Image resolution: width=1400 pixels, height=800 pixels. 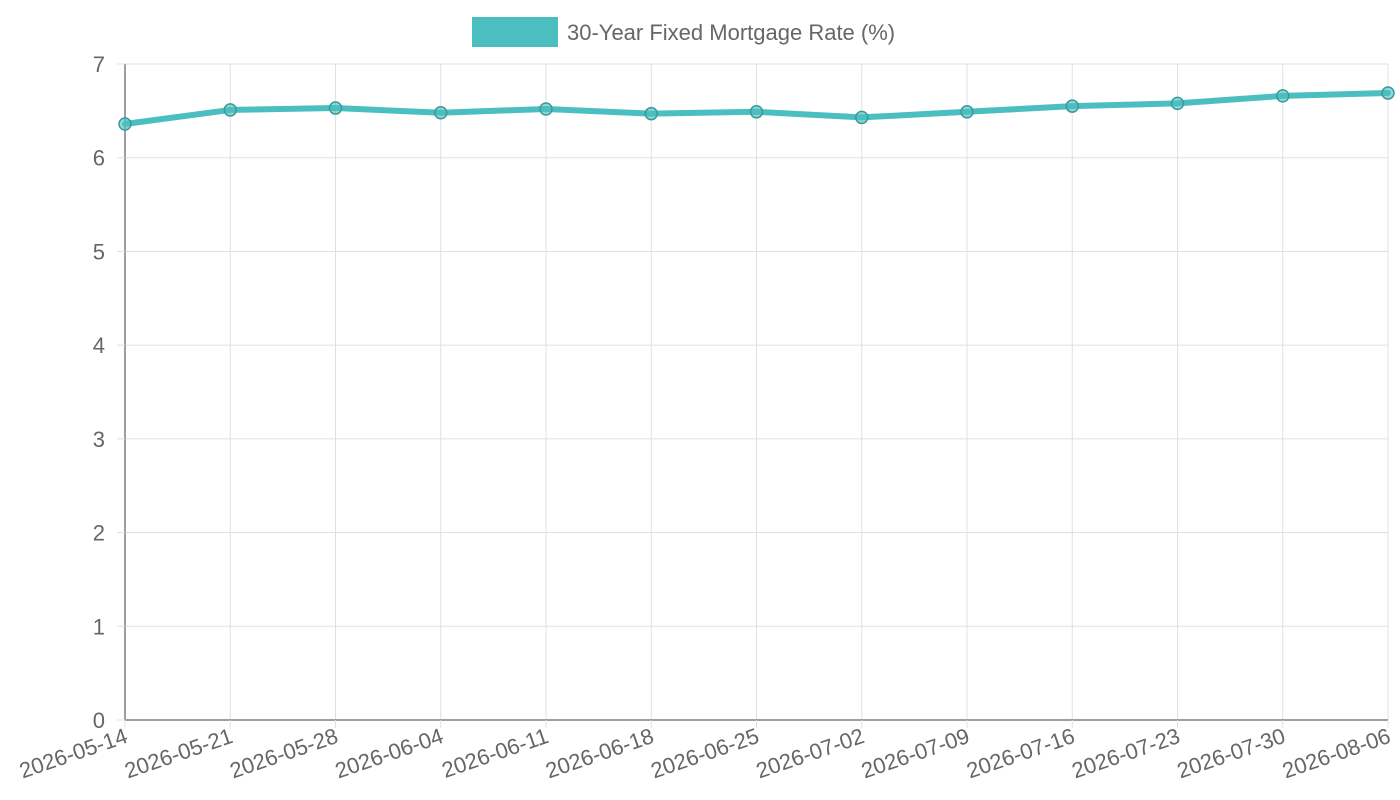 What do you see at coordinates (495, 753) in the screenshot?
I see `x-tick-label: 2026-06-11` at bounding box center [495, 753].